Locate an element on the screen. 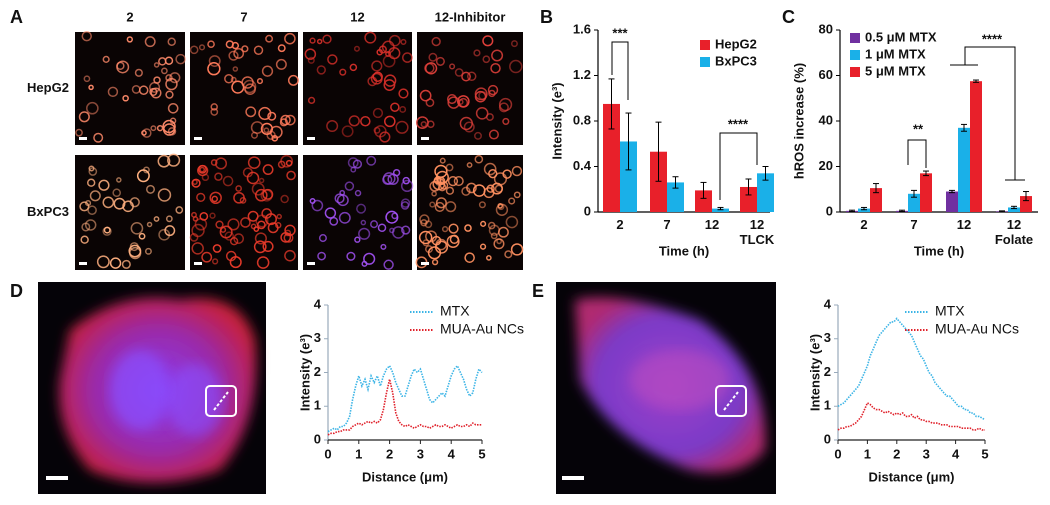 Image resolution: width=1050 pixels, height=505 pixels. legend-label: 1 μM MTX is located at coordinates (895, 53).